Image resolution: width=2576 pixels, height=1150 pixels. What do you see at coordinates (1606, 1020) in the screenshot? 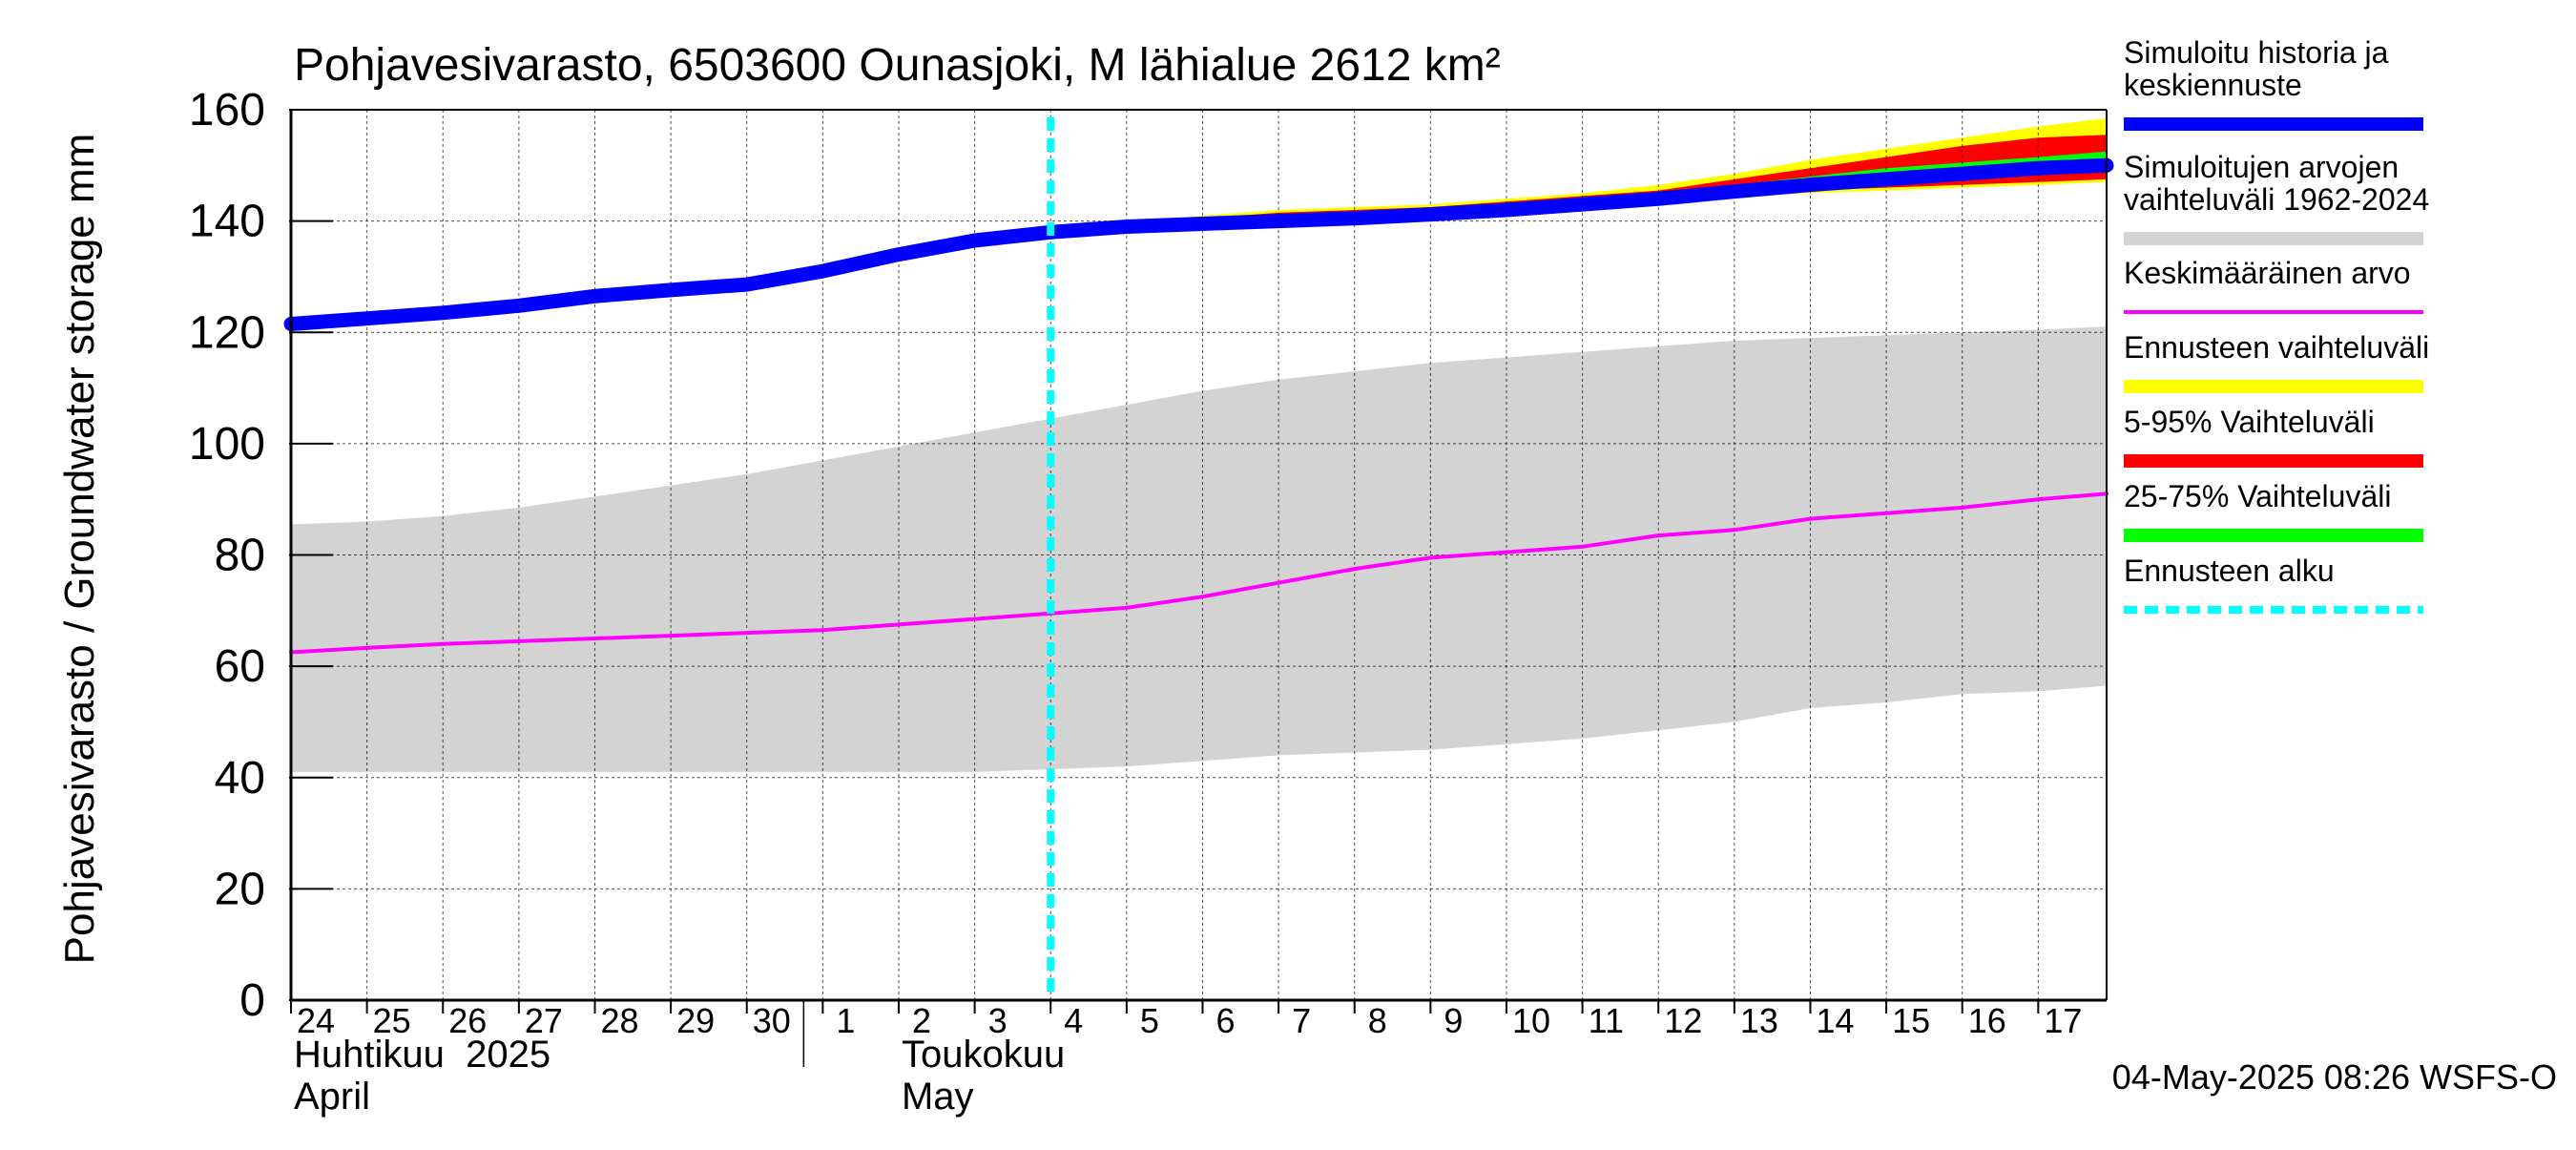
I see `x-tick-label-11: 11` at bounding box center [1606, 1020].